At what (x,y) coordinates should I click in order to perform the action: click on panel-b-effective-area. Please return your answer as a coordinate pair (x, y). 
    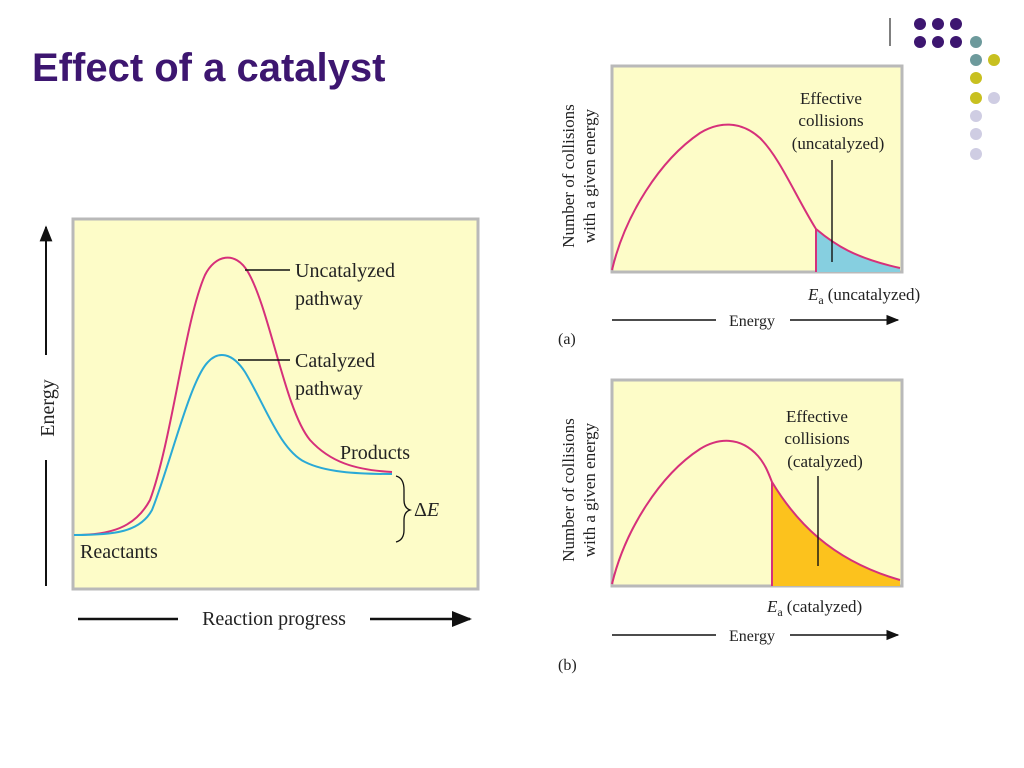
    Looking at the image, I should click on (836, 534).